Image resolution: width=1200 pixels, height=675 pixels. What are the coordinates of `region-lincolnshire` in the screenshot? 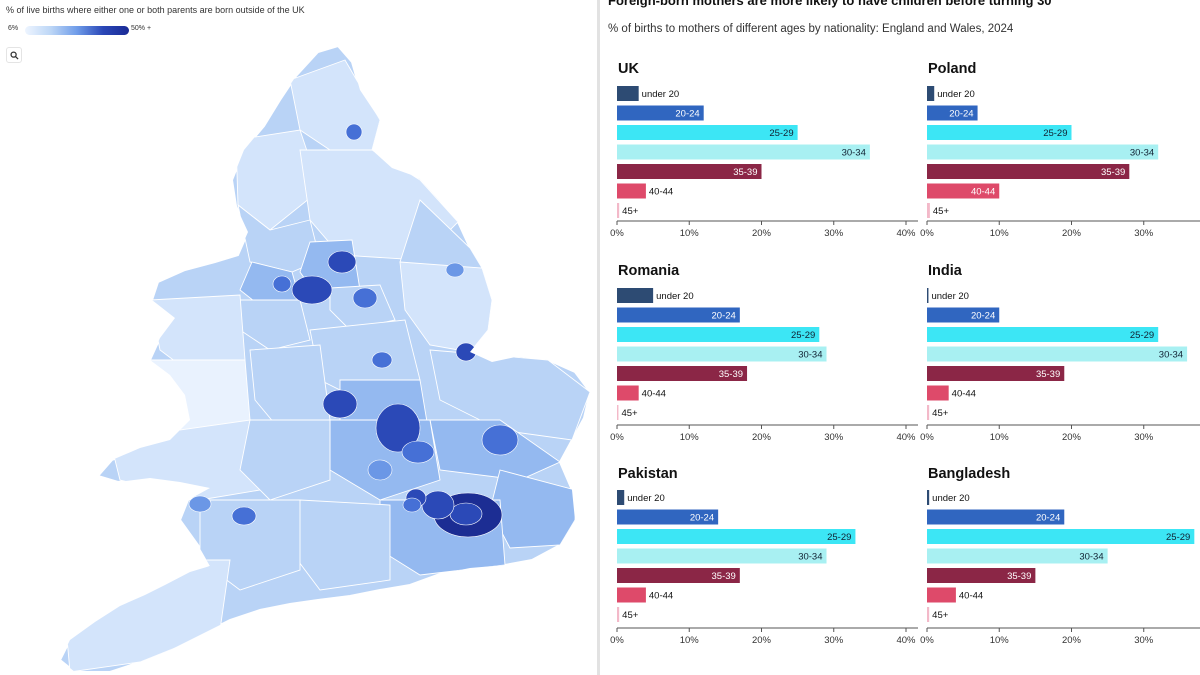 It's located at (446, 307).